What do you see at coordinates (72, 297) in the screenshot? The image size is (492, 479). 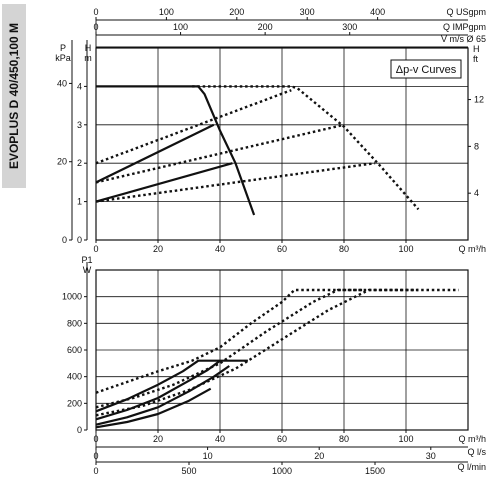 I see `w-tick-label: 1000` at bounding box center [72, 297].